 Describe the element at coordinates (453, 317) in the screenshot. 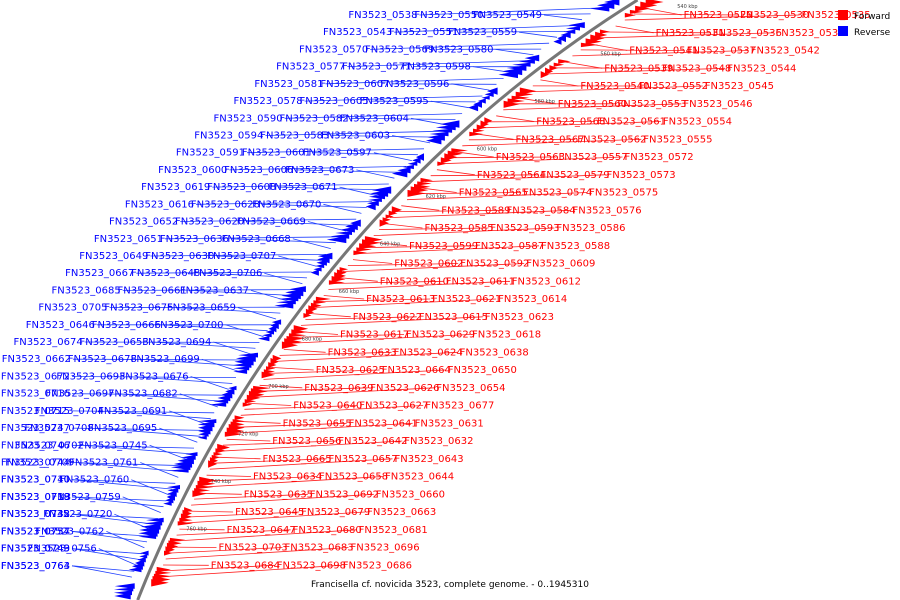

I see `forward-gene-label: FN3523_0615` at that location.